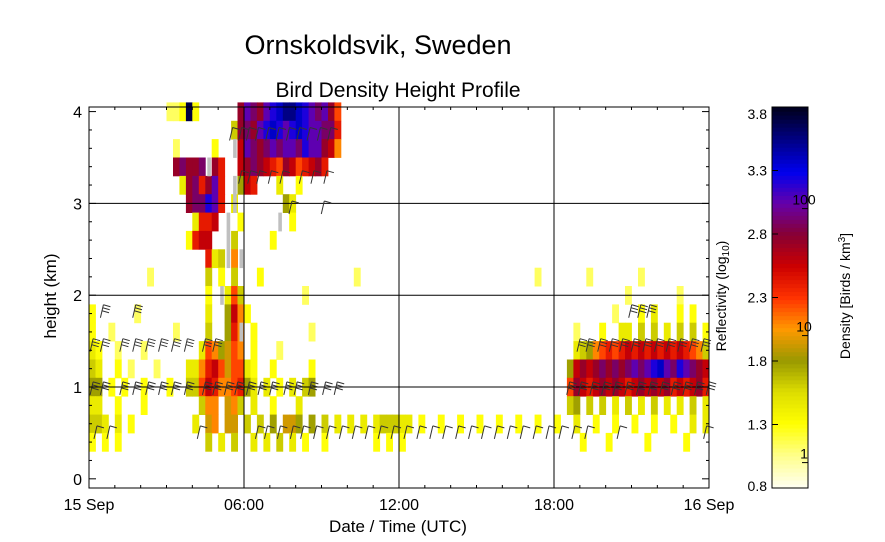 This screenshot has height=542, width=885. Describe the element at coordinates (804, 454) in the screenshot. I see `colorbar-density-tick-label: 1` at that location.